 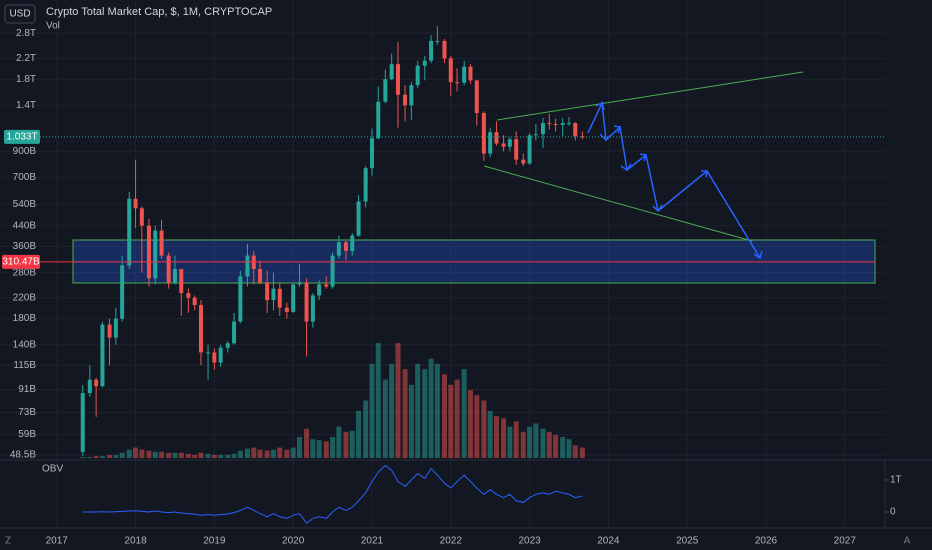 I want to click on y-tick-label: 59B, so click(x=27, y=434).